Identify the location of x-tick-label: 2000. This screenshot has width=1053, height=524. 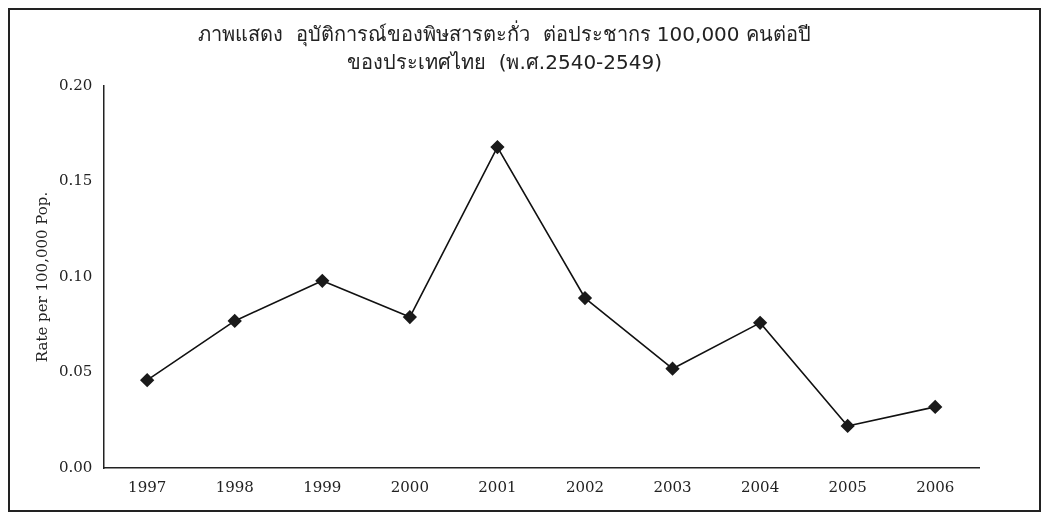
(409, 486).